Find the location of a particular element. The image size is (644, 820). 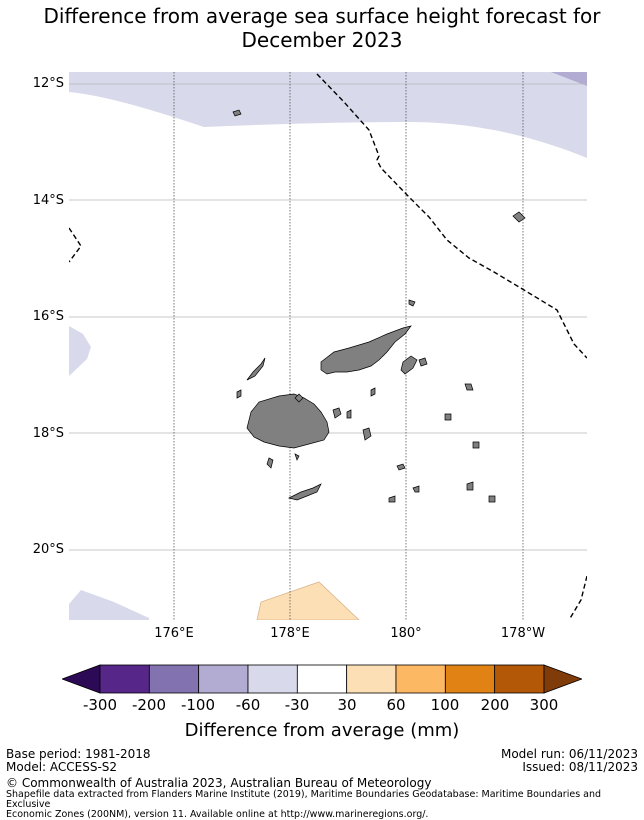

anomaly-region-bottom is located at coordinates (308, 600).